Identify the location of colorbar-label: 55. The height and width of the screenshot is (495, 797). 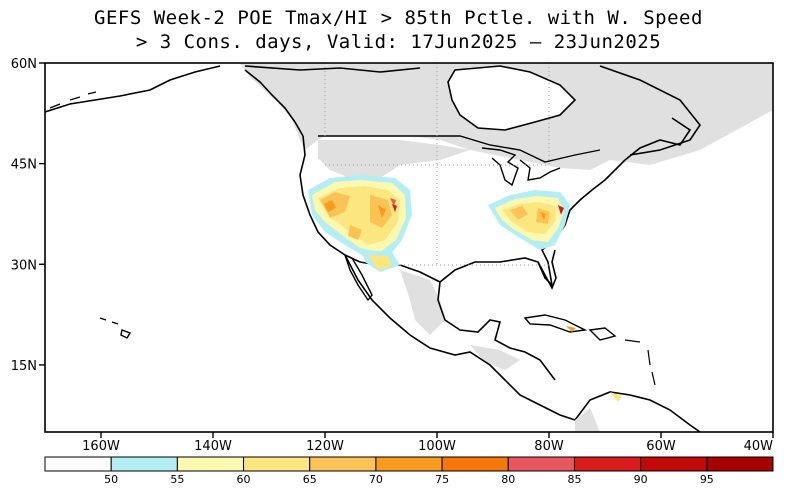
(177, 479).